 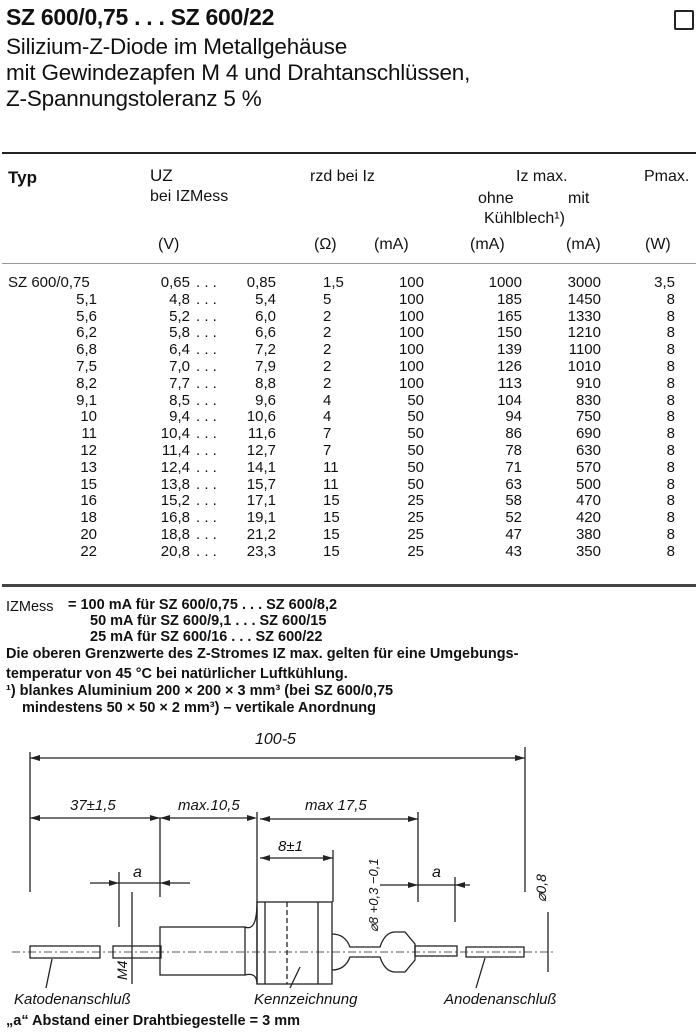 What do you see at coordinates (265, 333) in the screenshot?
I see `cell-uz-max: 6,6` at bounding box center [265, 333].